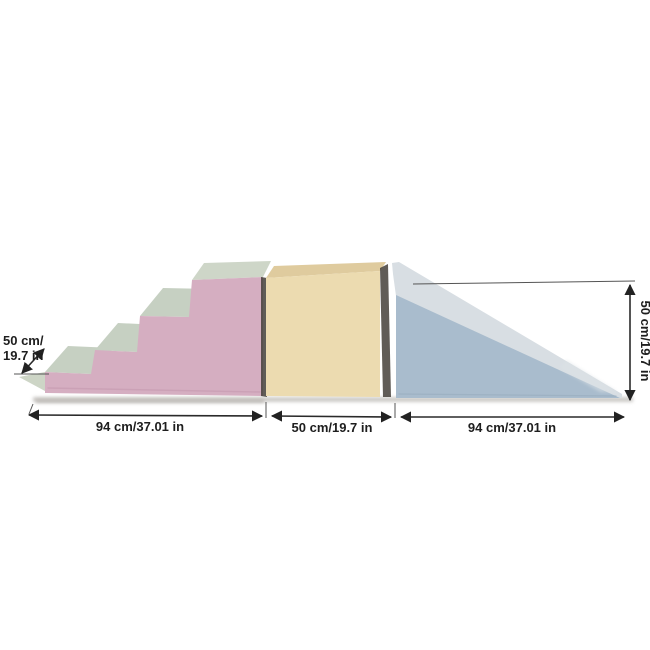  Describe the element at coordinates (512, 427) in the screenshot. I see `slide-length-label: 94 cm/37.01 in` at that location.